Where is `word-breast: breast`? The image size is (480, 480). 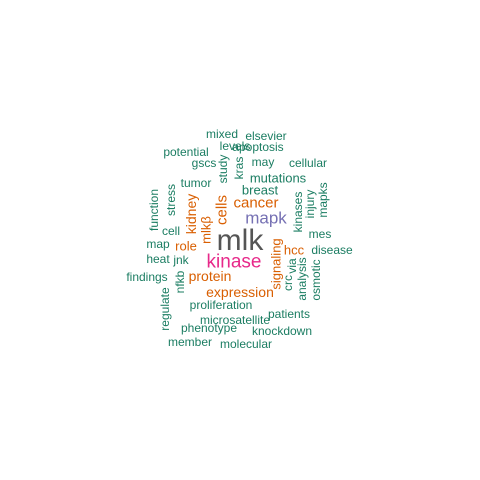
word-breast: breast is located at coordinates (260, 190).